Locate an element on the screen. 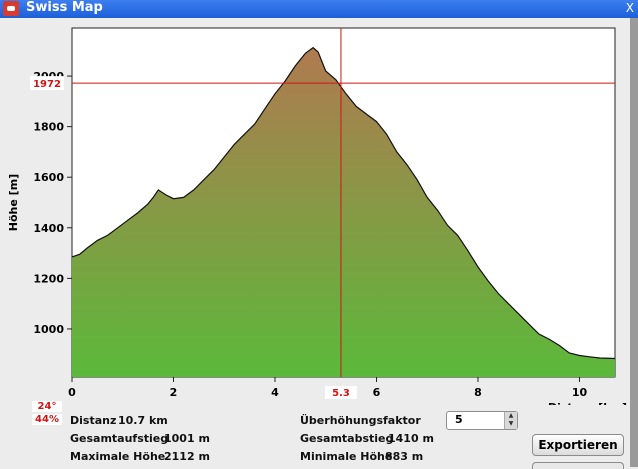 Image resolution: width=638 pixels, height=469 pixels. gesamtaufstieg-label: Gesamtaufstieg is located at coordinates (119, 438).